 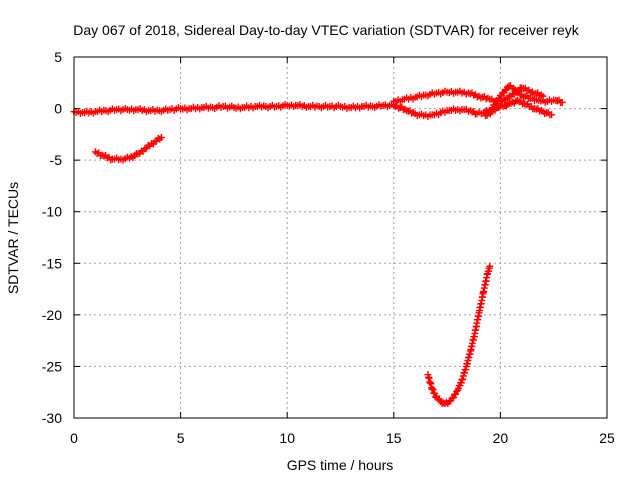 I want to click on y-tick-label: -10, so click(x=52, y=212).